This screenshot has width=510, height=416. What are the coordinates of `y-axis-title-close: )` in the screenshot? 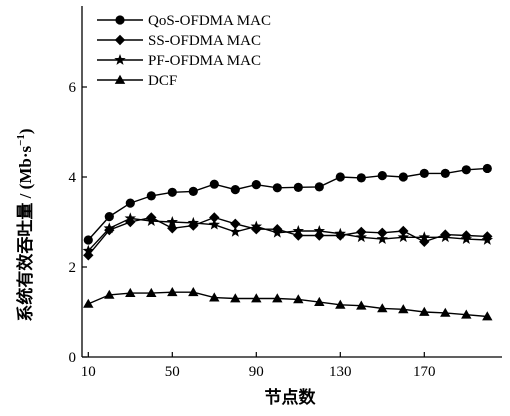 It's located at (25, 131).